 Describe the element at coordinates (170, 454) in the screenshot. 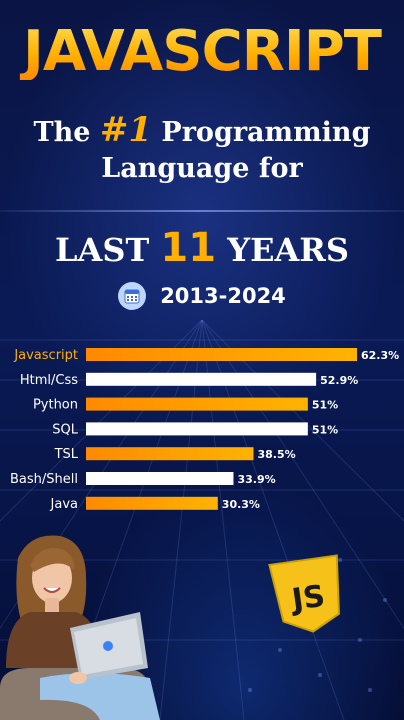

I see `bar-tsl` at that location.